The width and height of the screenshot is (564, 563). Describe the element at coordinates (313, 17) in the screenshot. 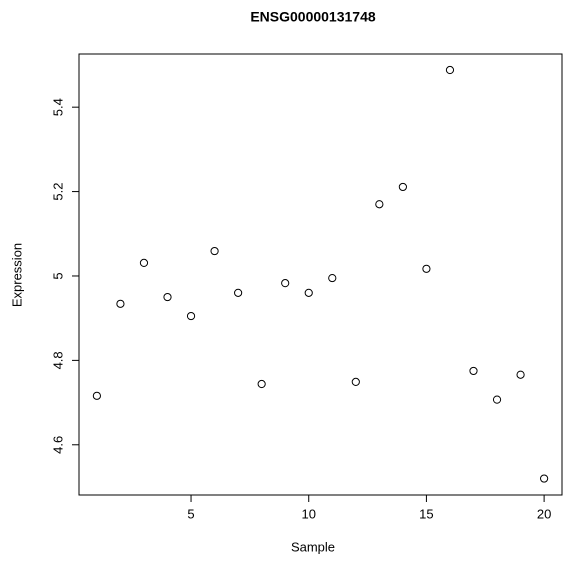

I see `chart-title: ENSG00000131748` at that location.